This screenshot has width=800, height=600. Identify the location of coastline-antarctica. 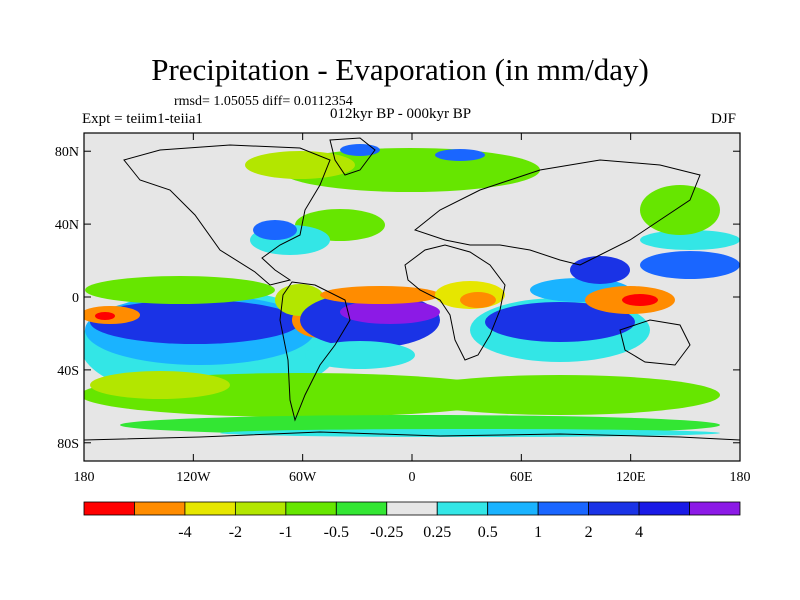
(412, 436).